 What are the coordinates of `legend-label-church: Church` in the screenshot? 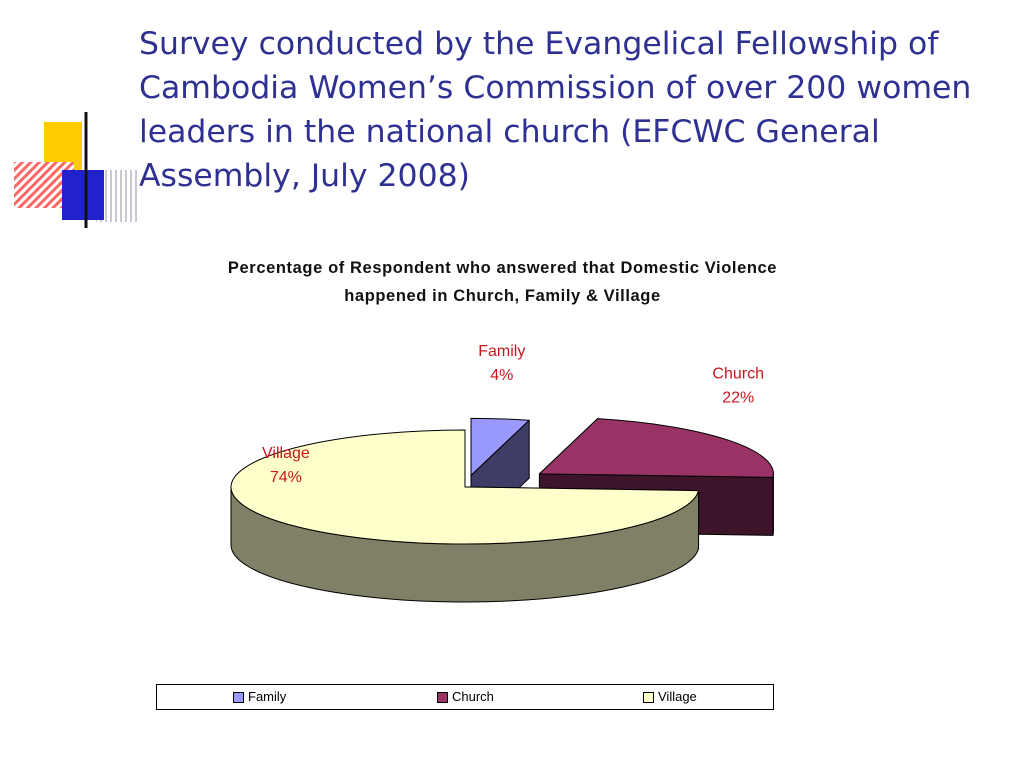 It's located at (473, 696).